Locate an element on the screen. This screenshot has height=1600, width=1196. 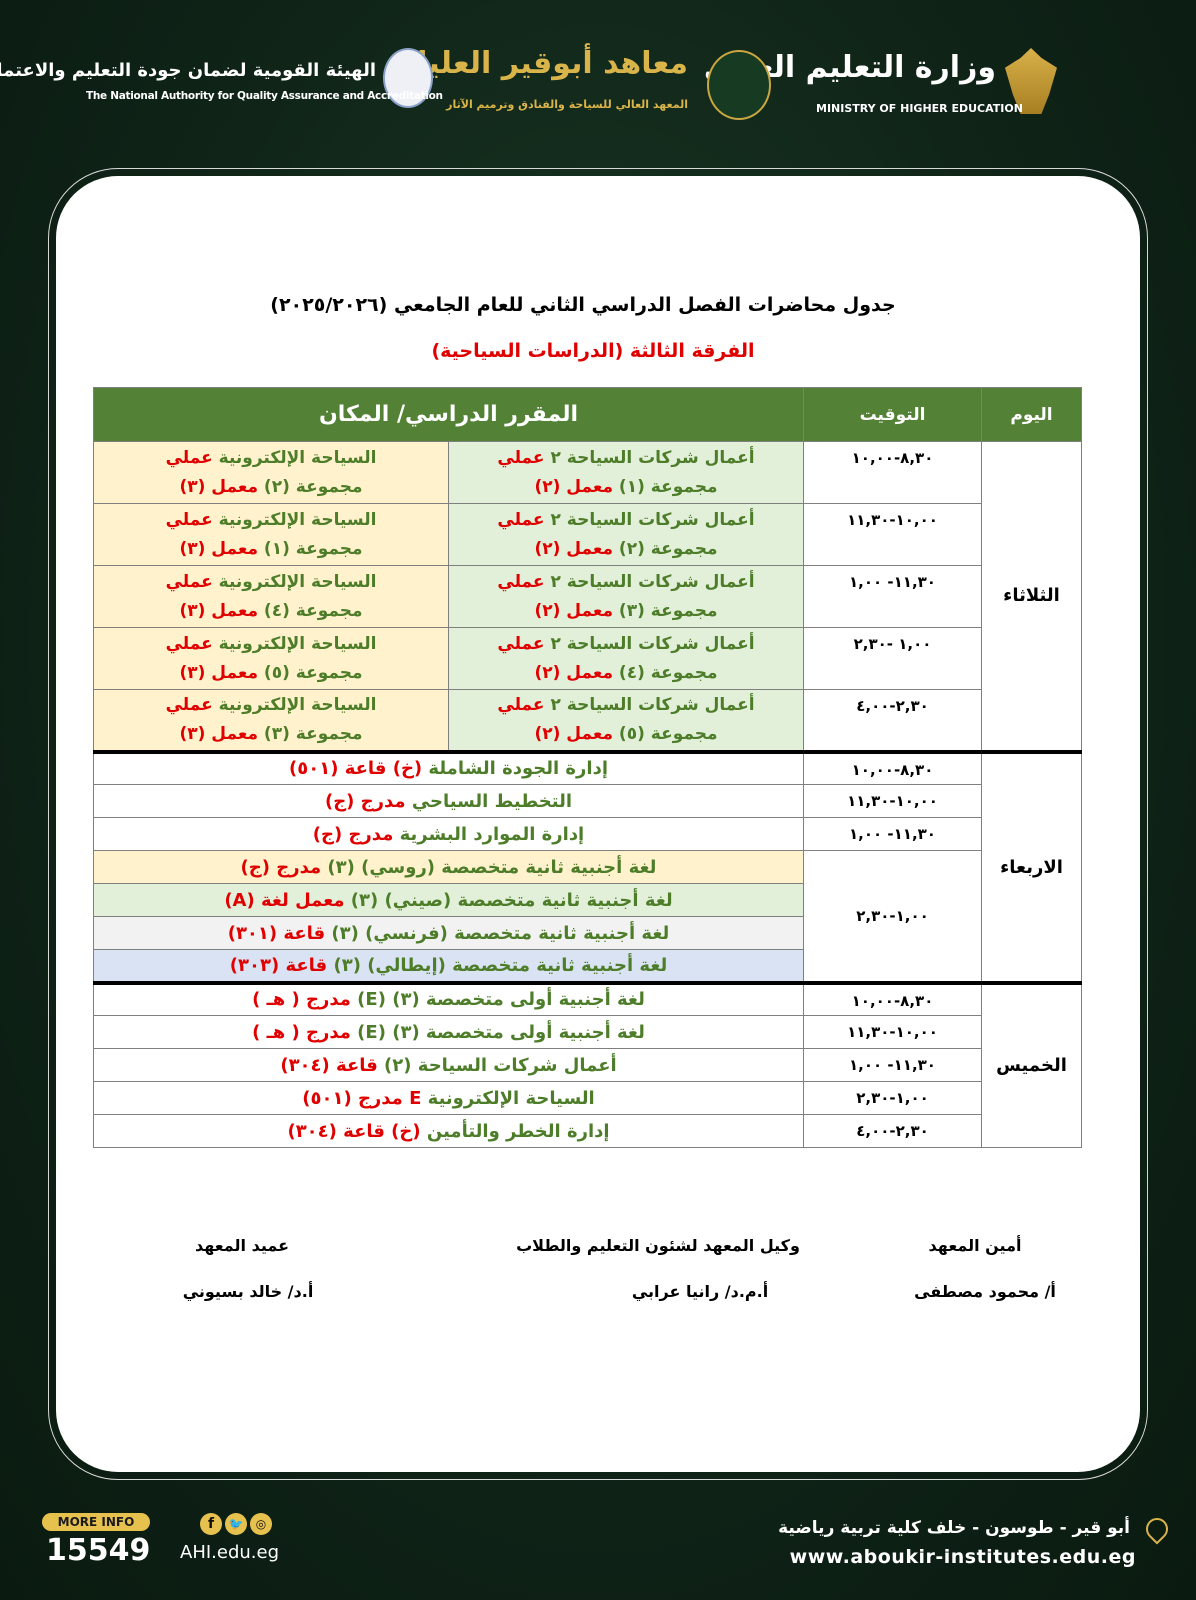
time-cell: ١,٠٠ -١١,٣٠ is located at coordinates (892, 834).